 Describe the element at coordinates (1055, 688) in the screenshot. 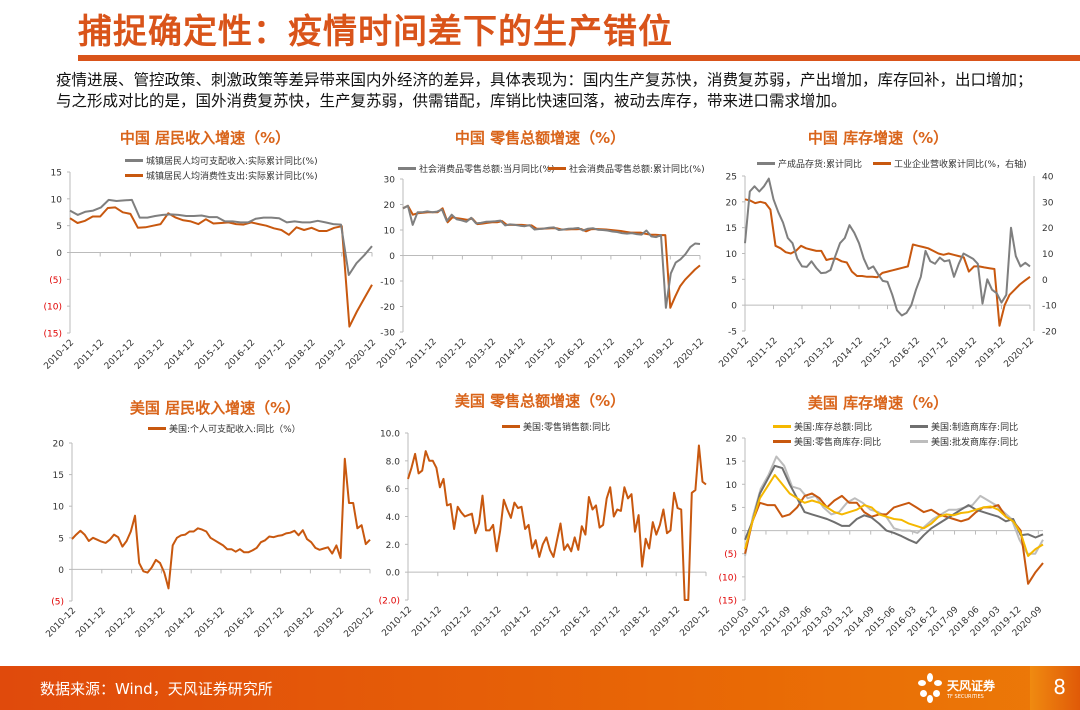

I see `page-number-box: 8` at that location.